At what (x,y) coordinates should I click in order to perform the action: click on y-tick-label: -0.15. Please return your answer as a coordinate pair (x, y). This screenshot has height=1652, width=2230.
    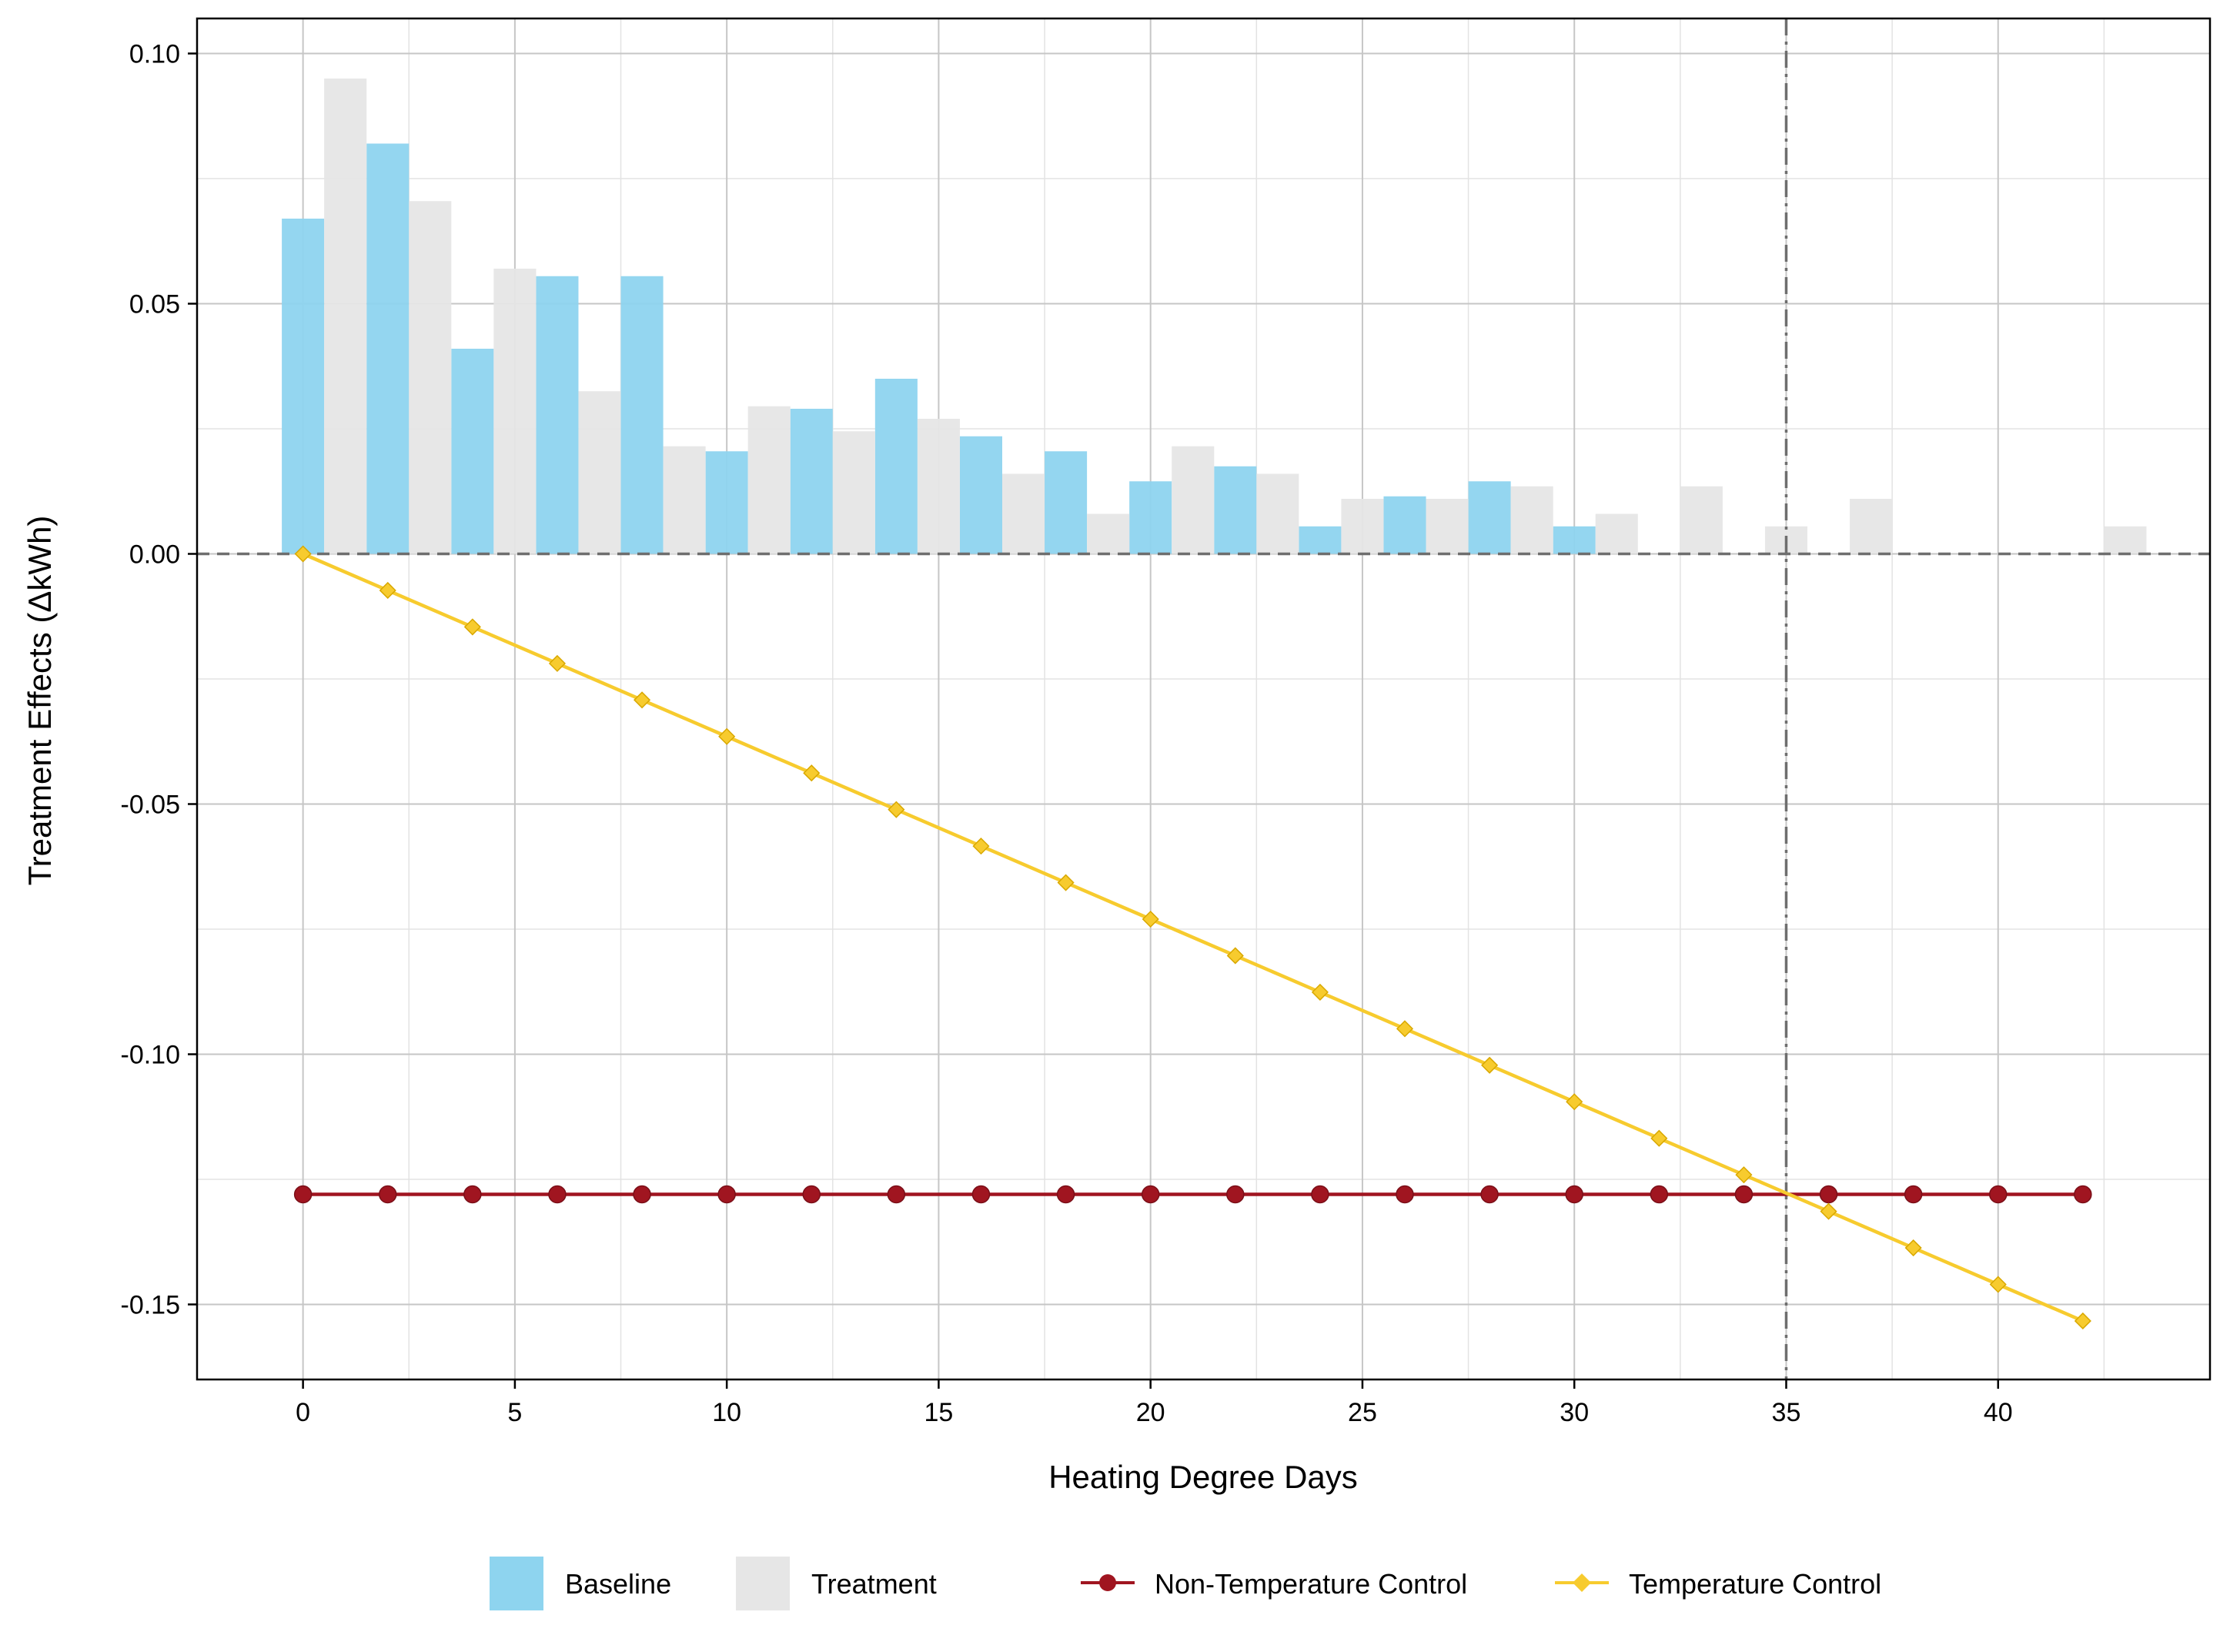
    Looking at the image, I should click on (151, 1305).